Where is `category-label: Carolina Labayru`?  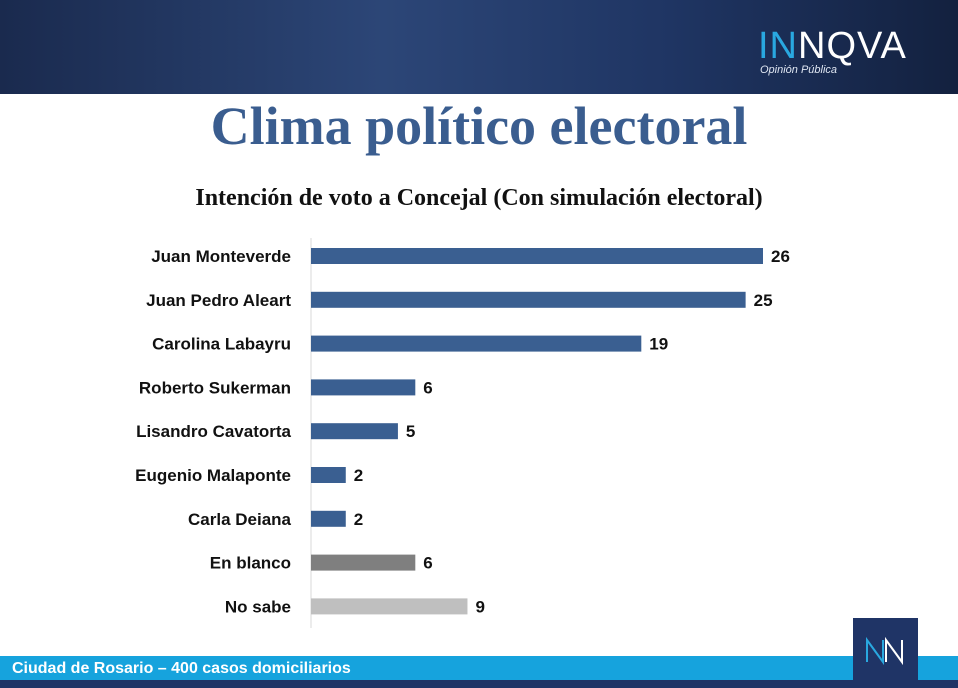 category-label: Carolina Labayru is located at coordinates (221, 344).